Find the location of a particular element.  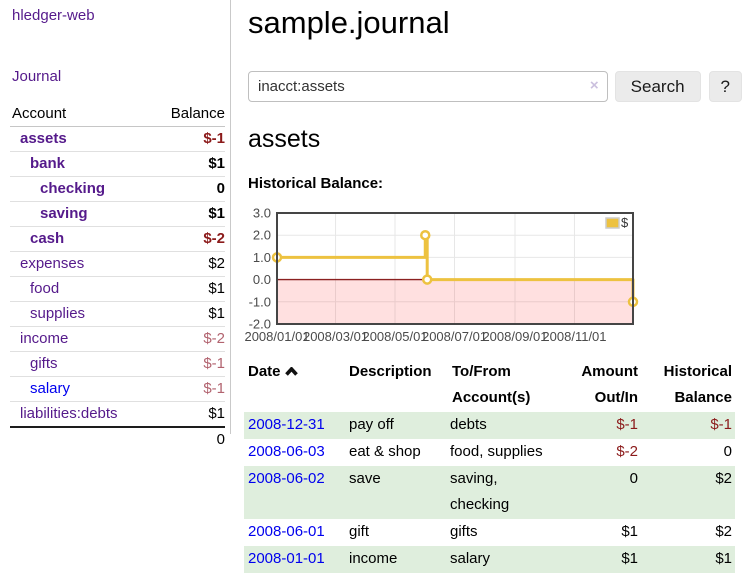

transaction-balance: $1 is located at coordinates (723, 558).